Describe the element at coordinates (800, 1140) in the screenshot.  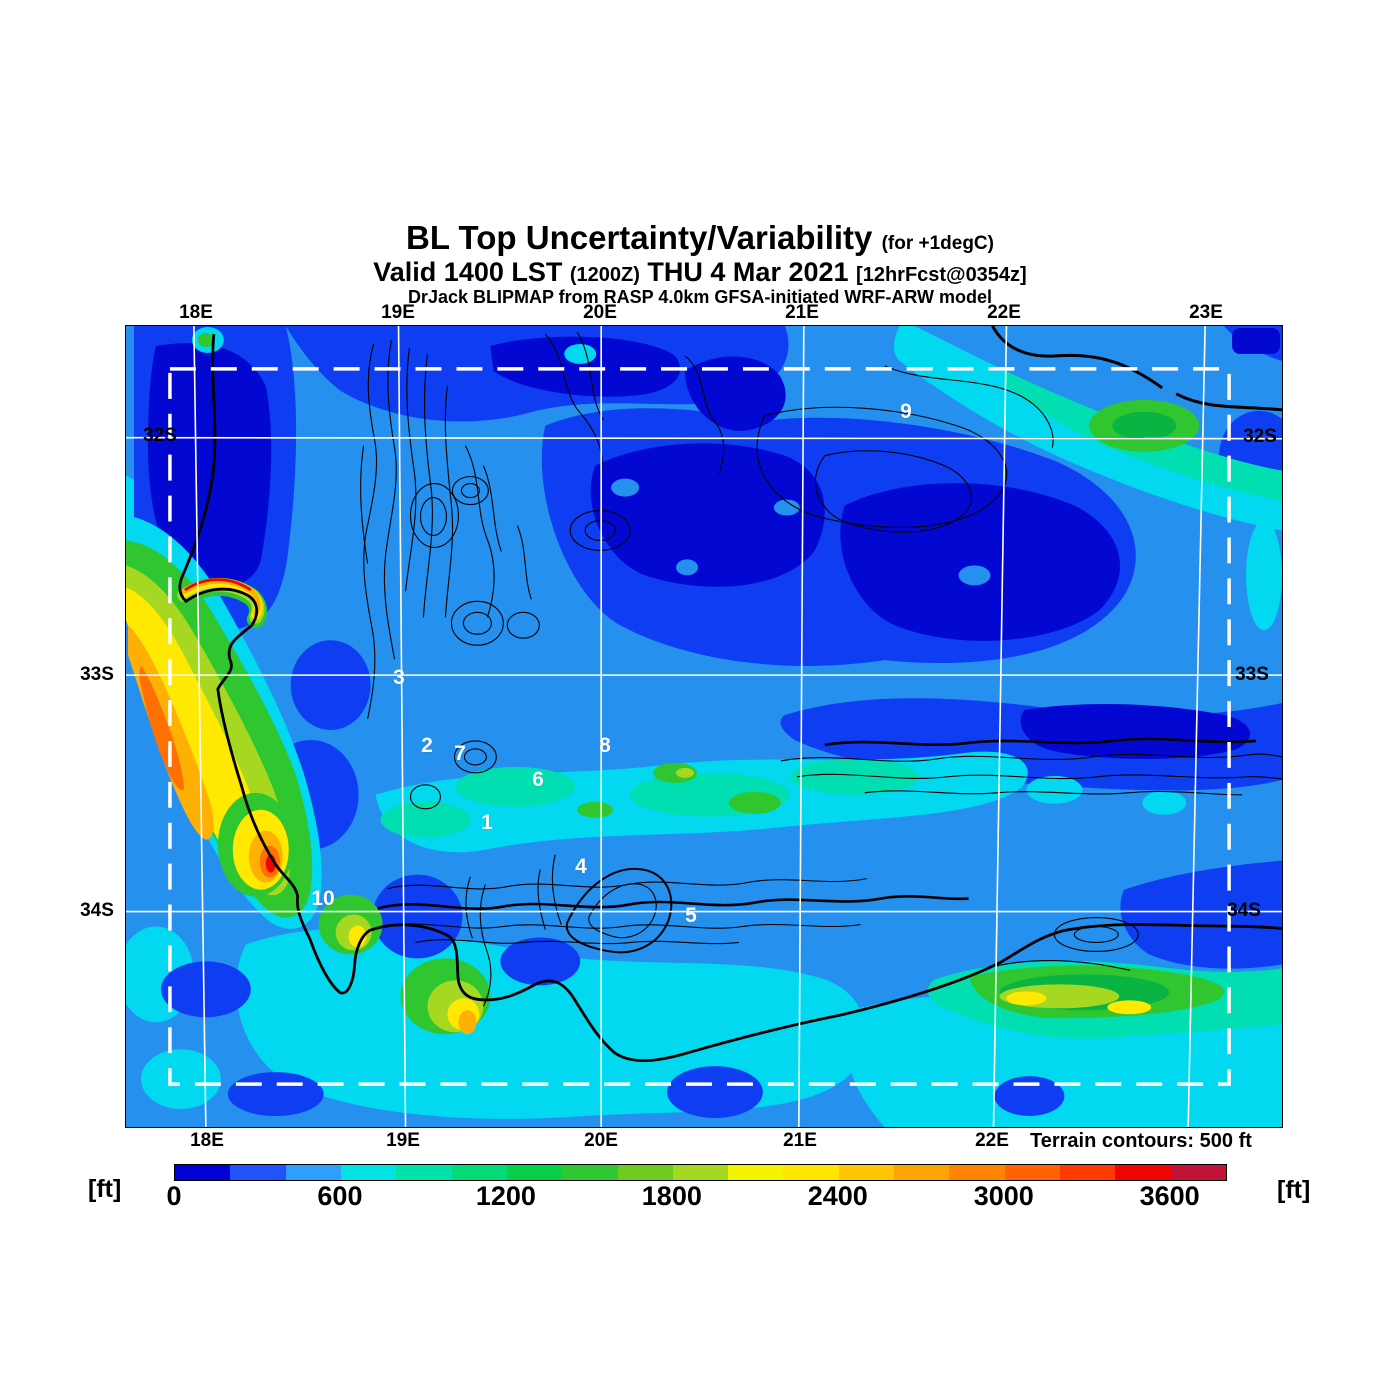
I see `axis-label-bottom-21e: 21E` at that location.